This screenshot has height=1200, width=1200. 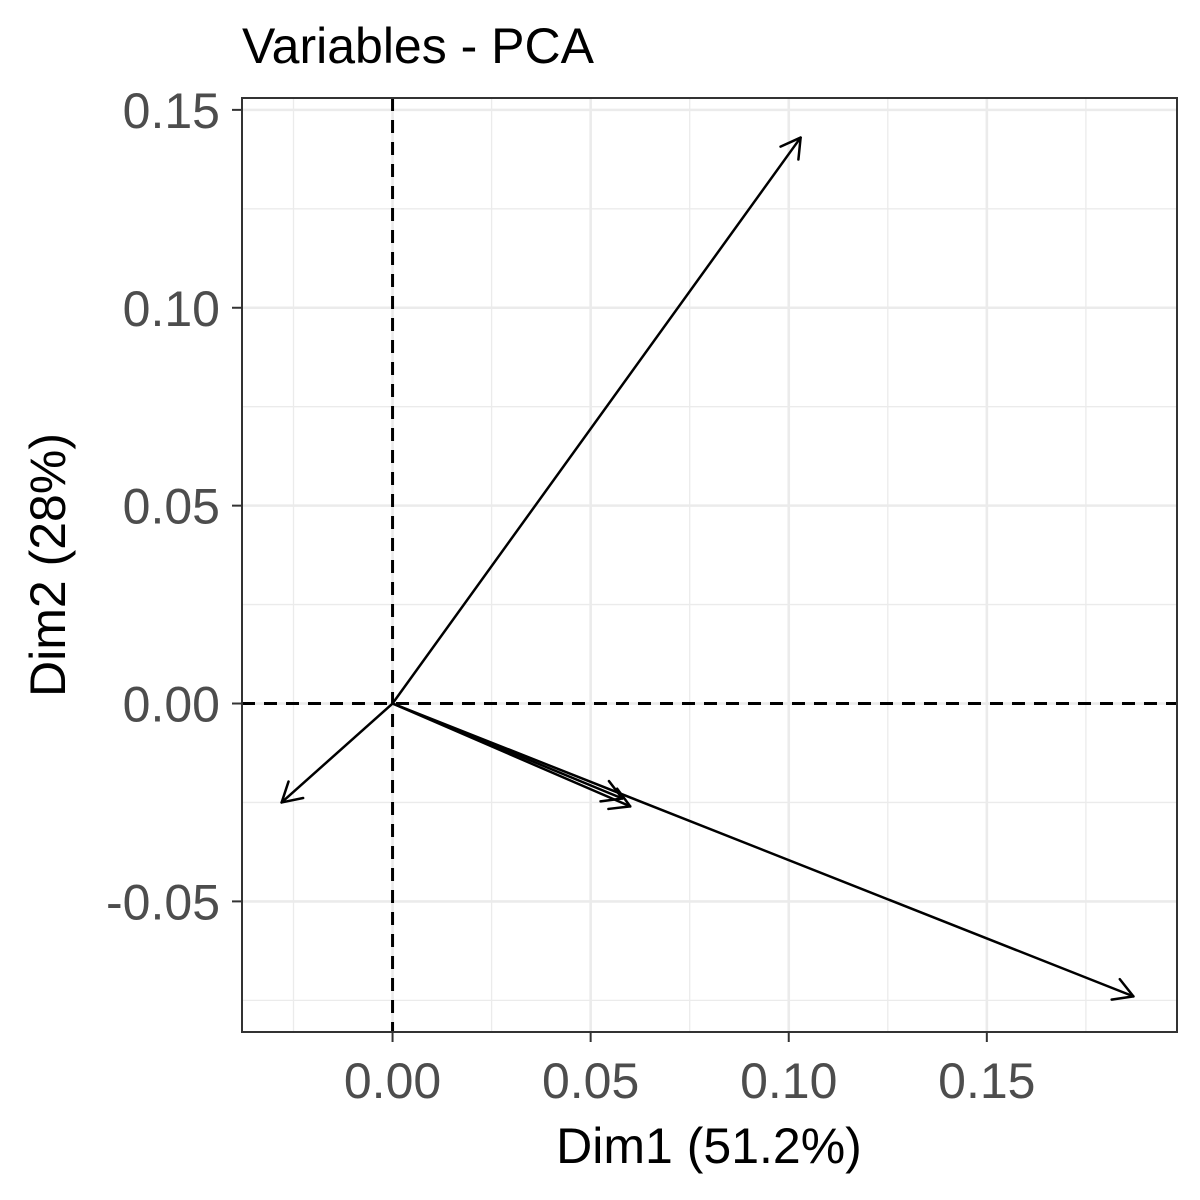 What do you see at coordinates (986, 1081) in the screenshot?
I see `x-tick-label: 0.15` at bounding box center [986, 1081].